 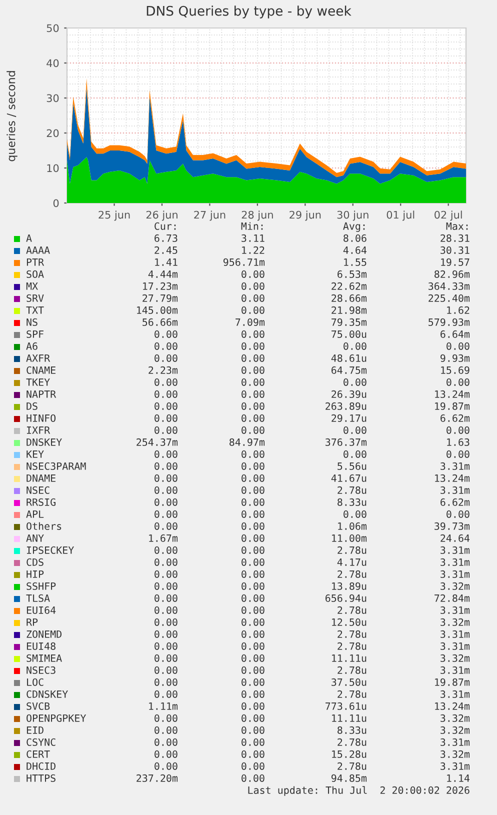 What do you see at coordinates (160, 322) in the screenshot?
I see `text: 56.66m` at bounding box center [160, 322].